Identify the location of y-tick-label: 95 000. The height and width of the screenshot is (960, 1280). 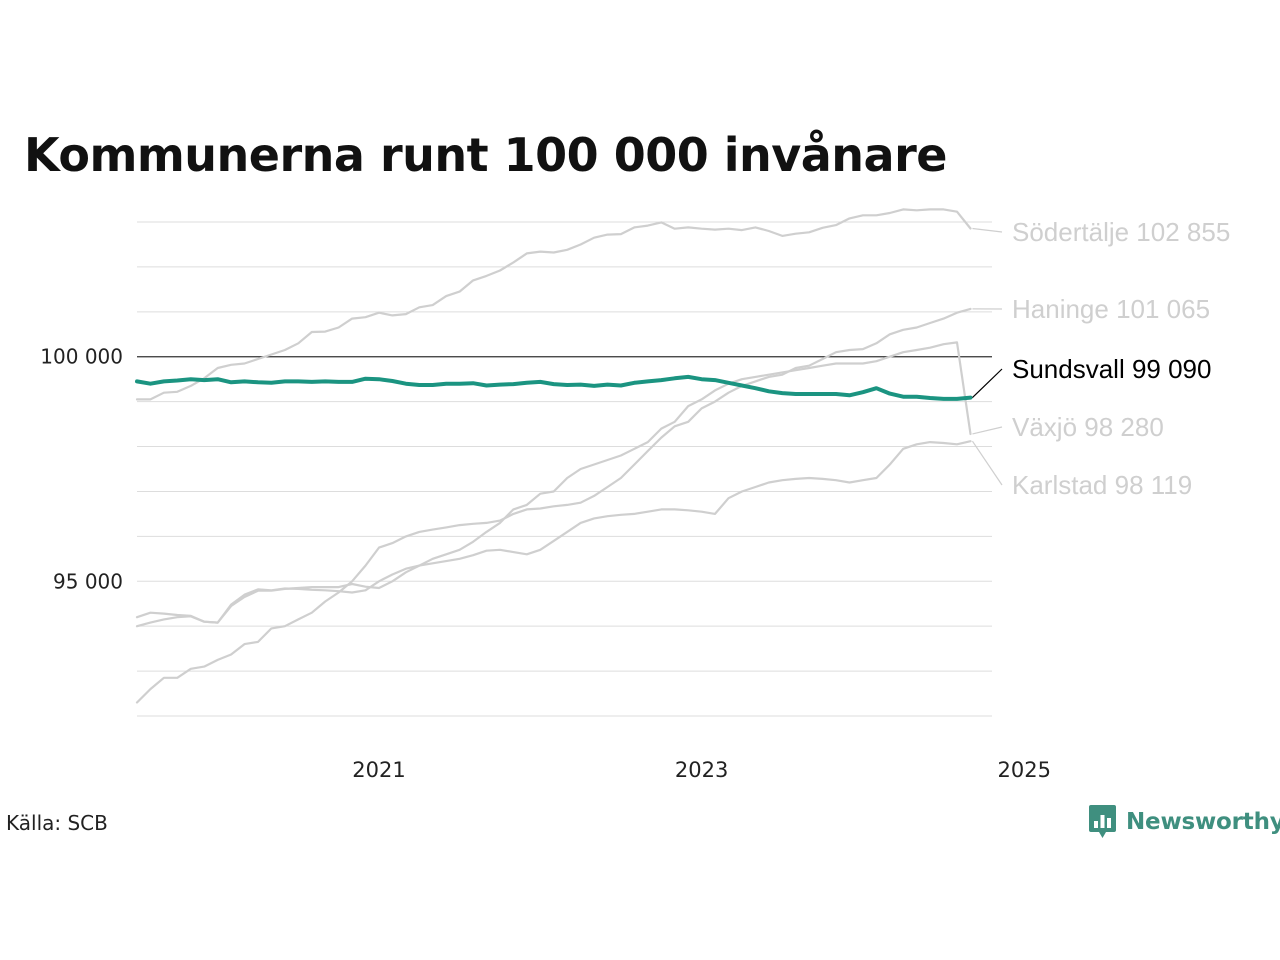
(88, 581).